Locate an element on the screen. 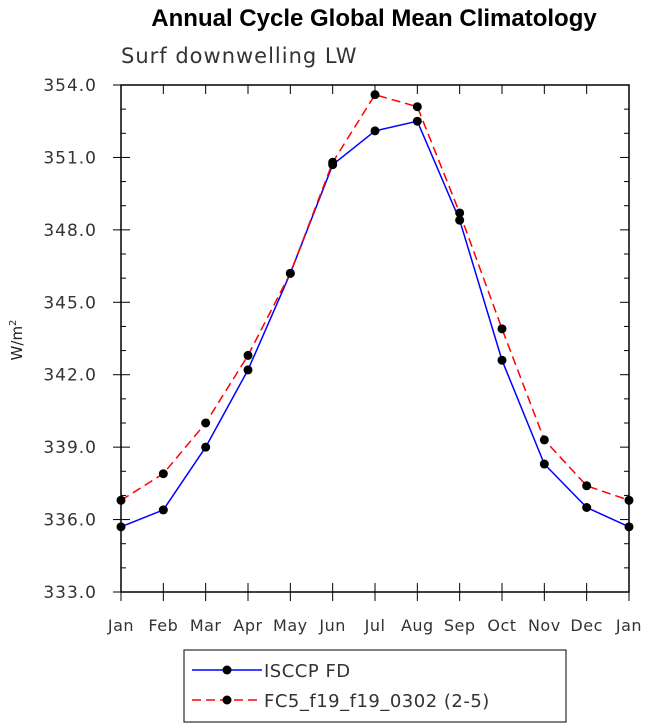 The height and width of the screenshot is (724, 648). x-tick-label: Feb is located at coordinates (163, 625).